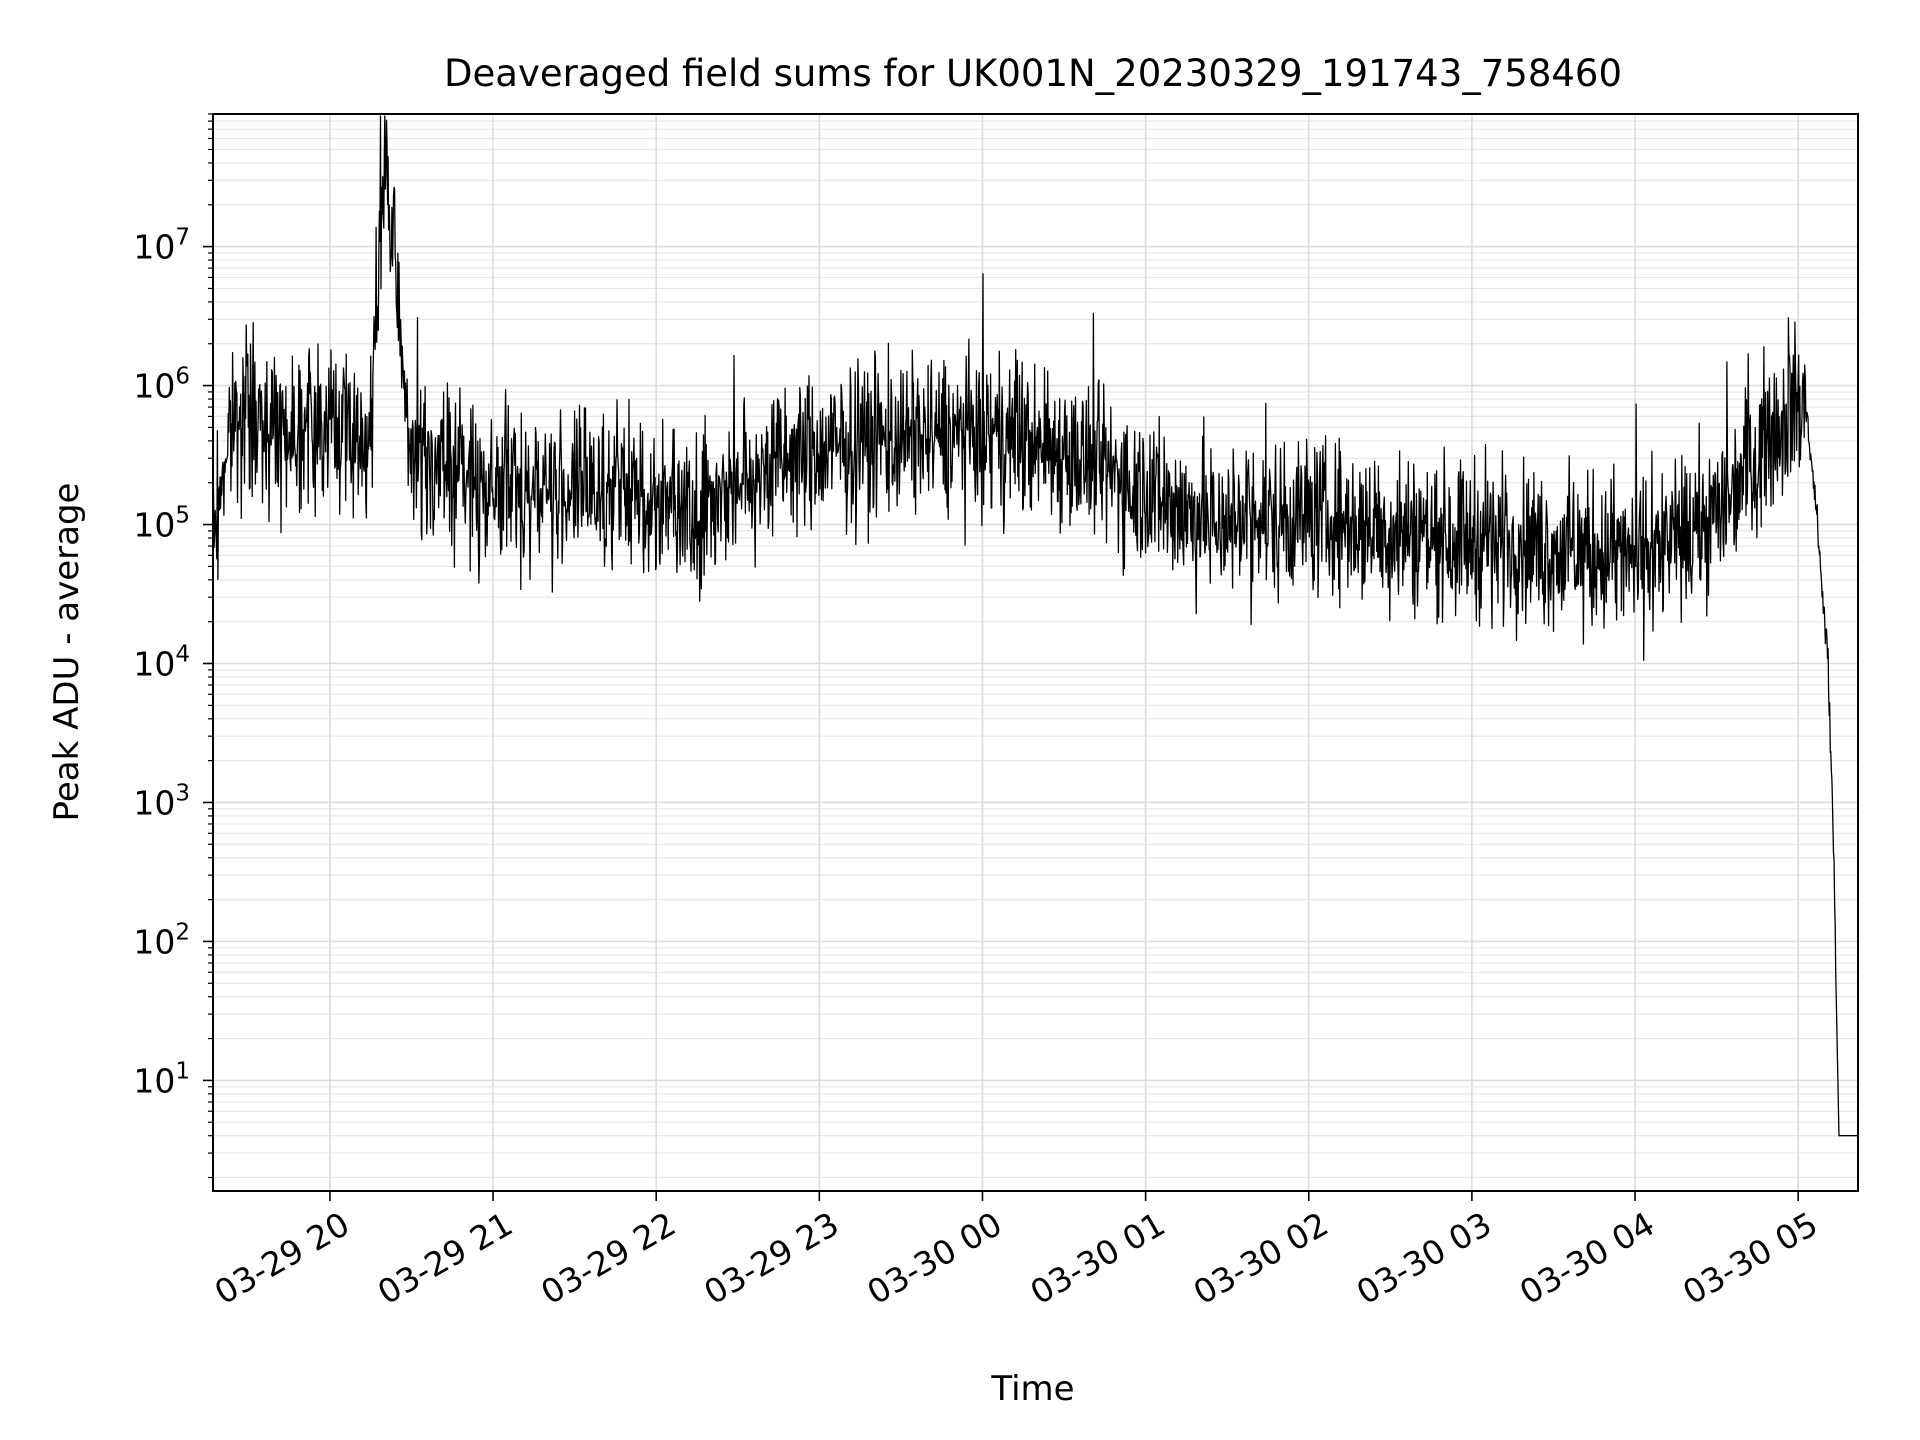 Image resolution: width=1920 pixels, height=1440 pixels. I want to click on y-tick-label: 10¹, so click(161, 1079).